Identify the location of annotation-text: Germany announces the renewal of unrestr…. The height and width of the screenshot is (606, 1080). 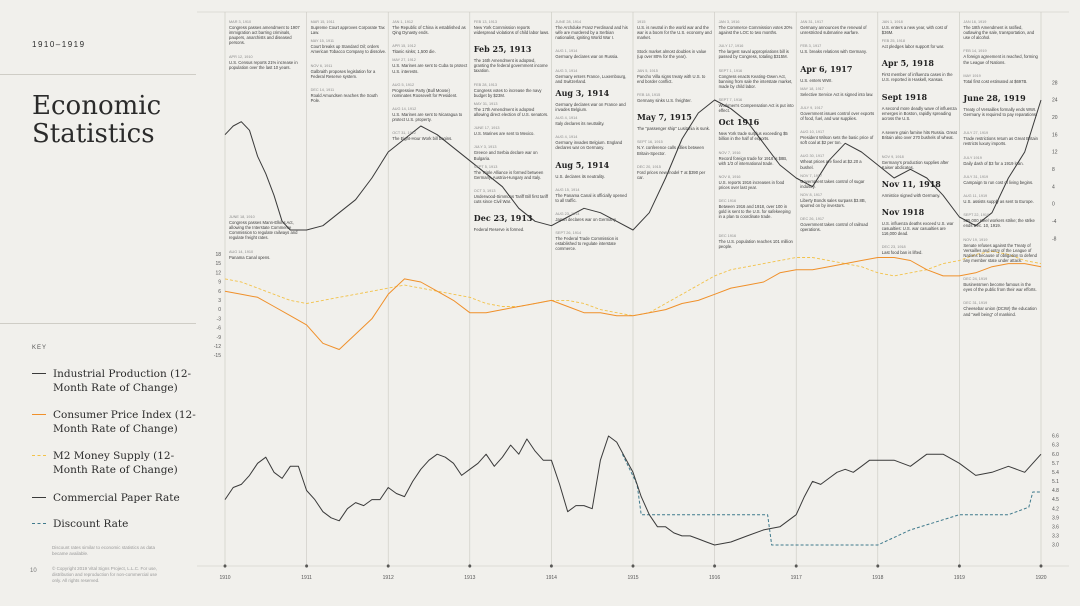
(833, 30).